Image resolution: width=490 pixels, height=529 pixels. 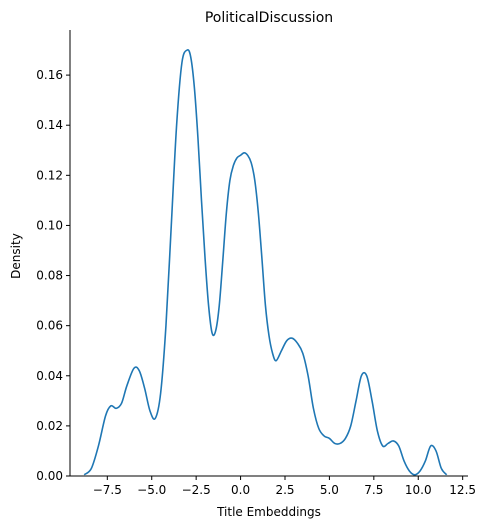 What do you see at coordinates (240, 490) in the screenshot?
I see `x-tick-label: 0.0` at bounding box center [240, 490].